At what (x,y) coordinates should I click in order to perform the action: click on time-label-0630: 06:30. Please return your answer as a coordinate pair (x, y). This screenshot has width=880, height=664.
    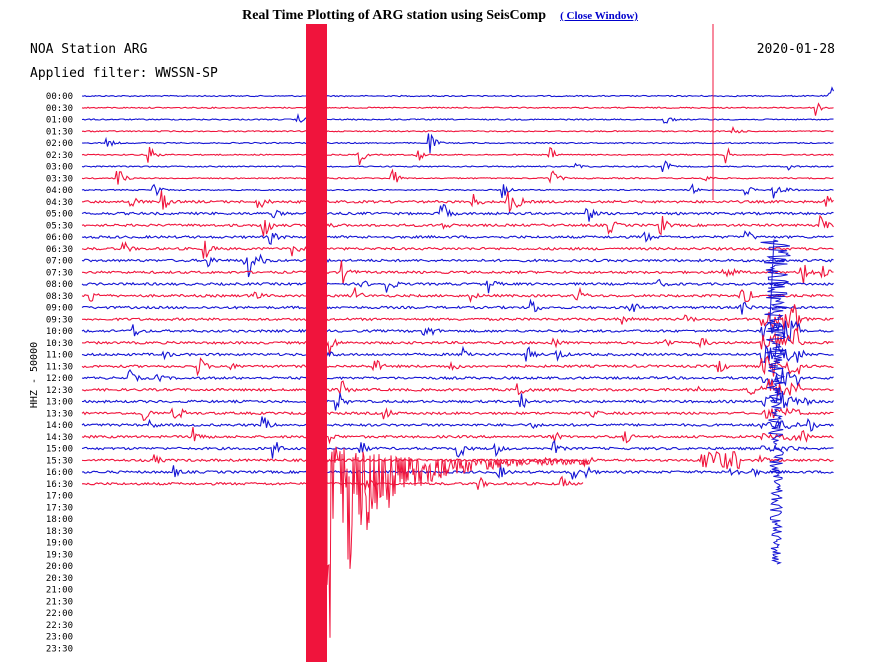
    Looking at the image, I should click on (59, 250).